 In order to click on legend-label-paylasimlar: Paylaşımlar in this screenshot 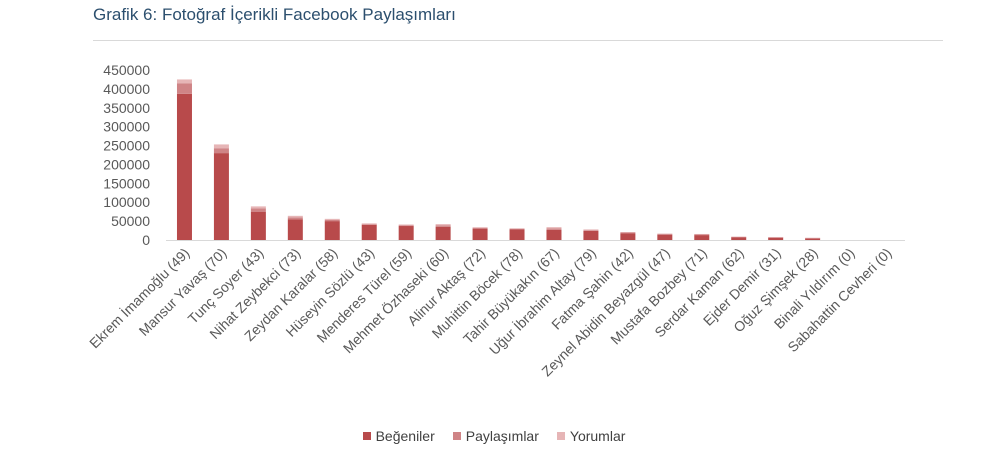, I will do `click(502, 436)`.